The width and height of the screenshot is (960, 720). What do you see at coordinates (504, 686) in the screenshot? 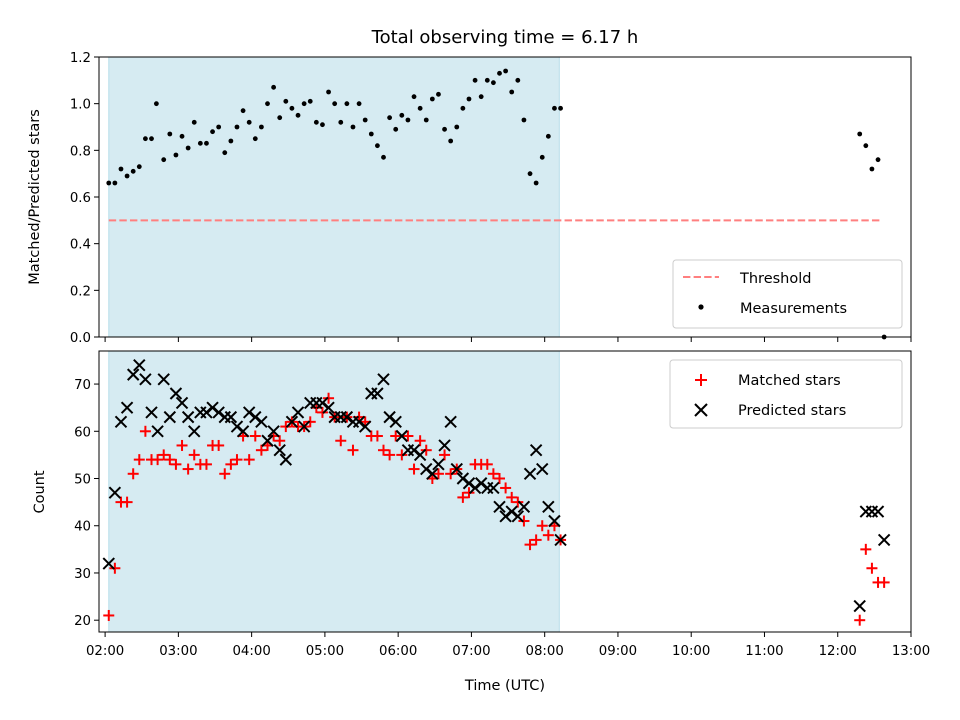
I see `x-axis-label: Time (UTC)` at bounding box center [504, 686].